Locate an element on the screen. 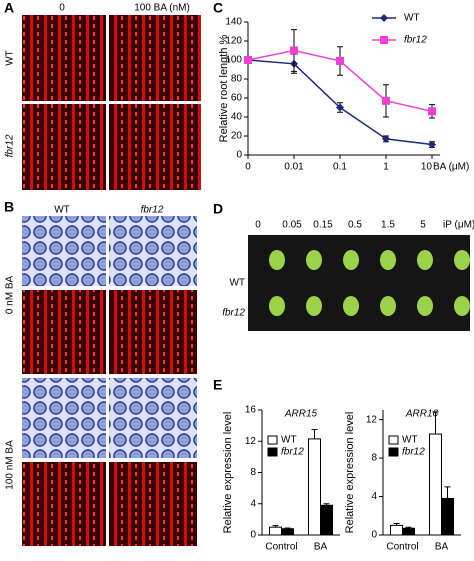  panel-label: C is located at coordinates (218, 8).